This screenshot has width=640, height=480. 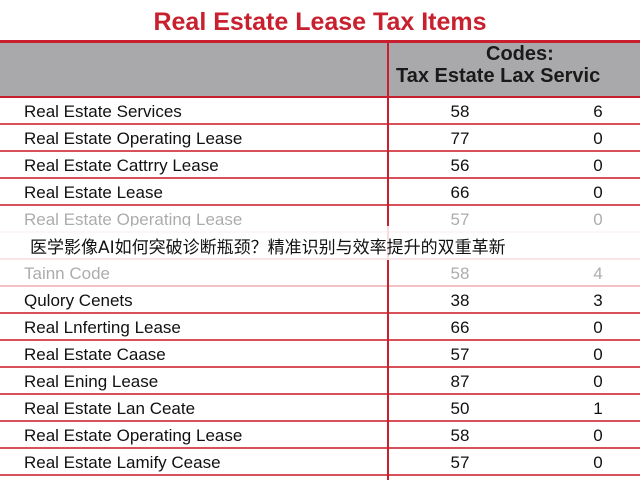 What do you see at coordinates (460, 381) in the screenshot?
I see `cell: 87` at bounding box center [460, 381].